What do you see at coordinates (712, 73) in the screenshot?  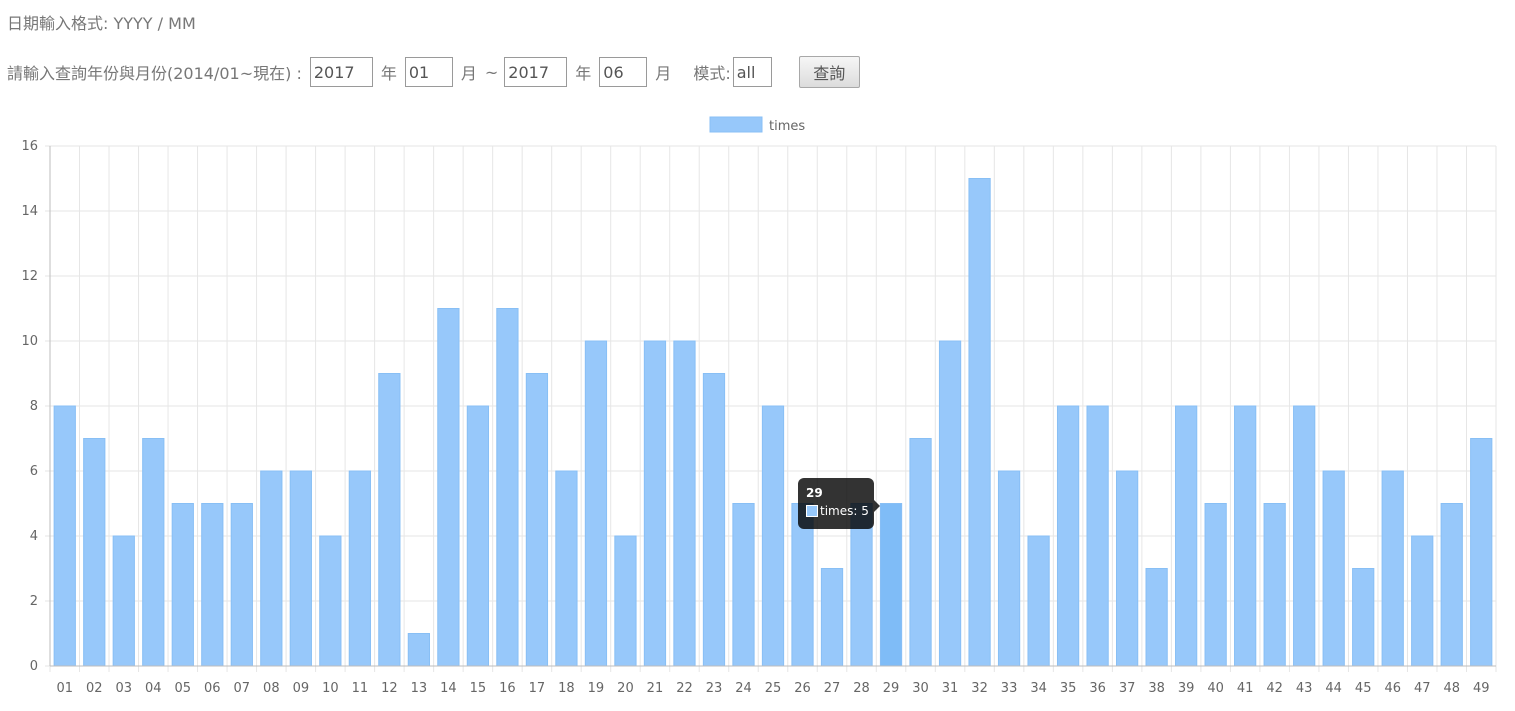 I see `mode-label: 模式:` at bounding box center [712, 73].